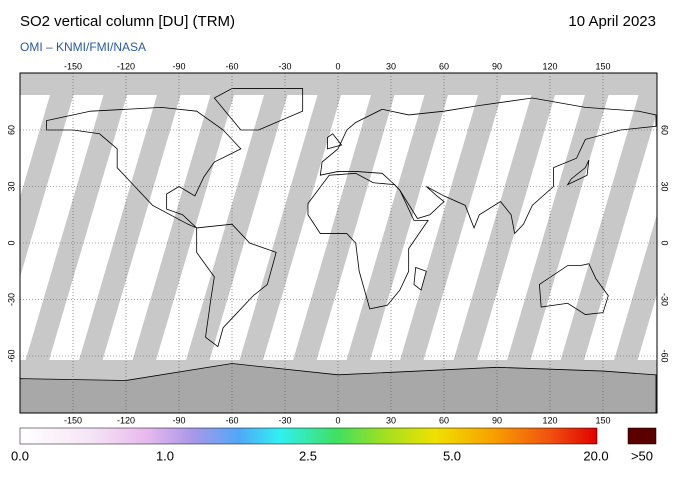  I want to click on lon-label-top: 30, so click(391, 66).